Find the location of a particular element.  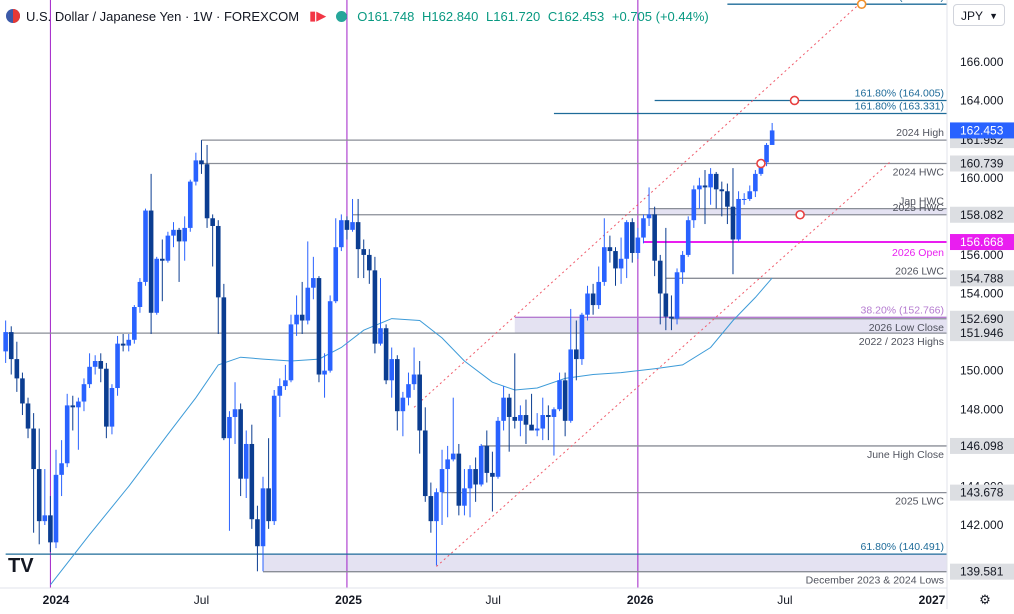

open-value: O161.748 is located at coordinates (386, 16).